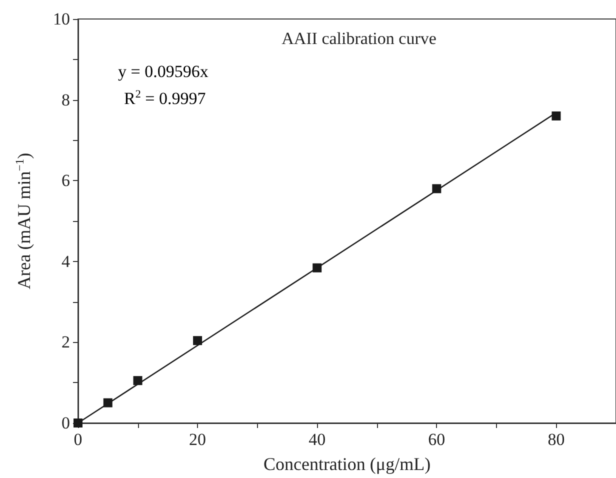 The height and width of the screenshot is (478, 616). I want to click on x-tick-label: 20, so click(197, 439).